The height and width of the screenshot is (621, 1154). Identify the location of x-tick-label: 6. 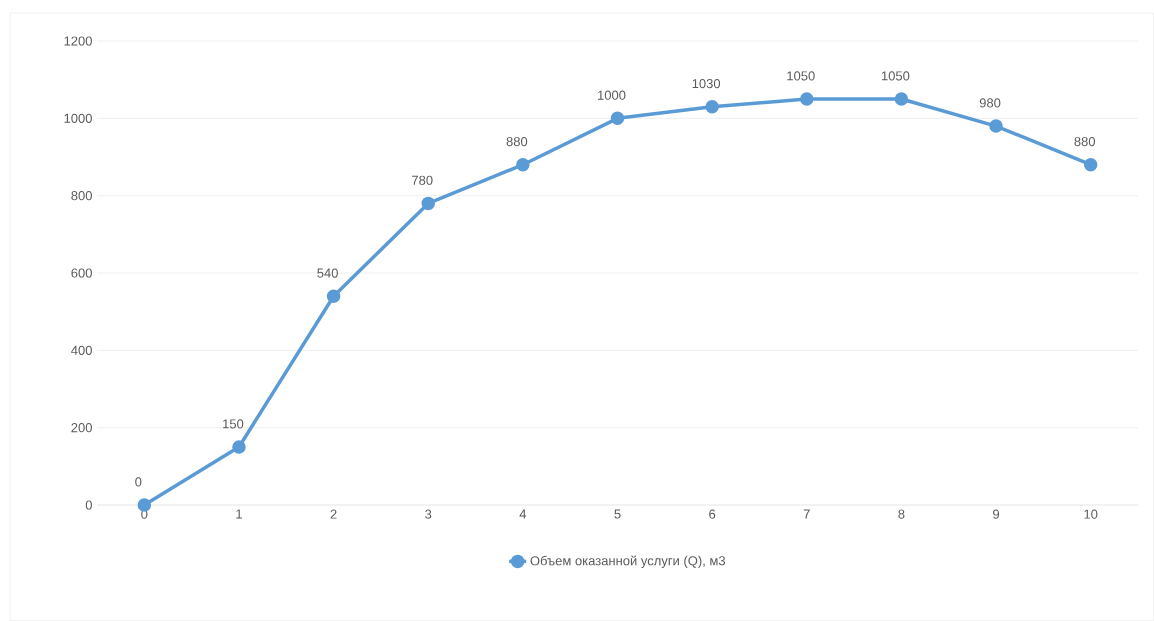
(712, 514).